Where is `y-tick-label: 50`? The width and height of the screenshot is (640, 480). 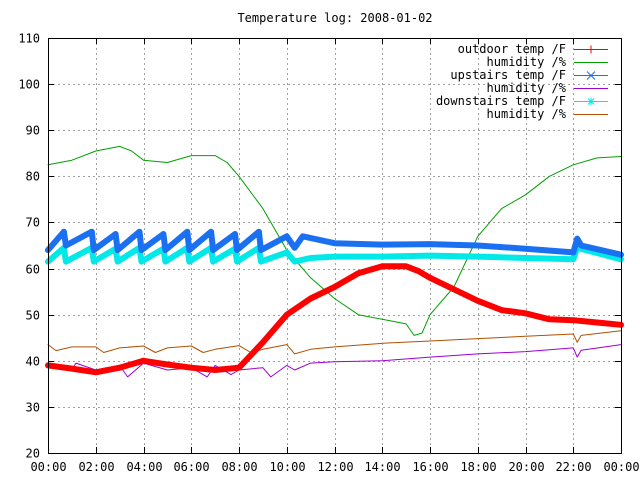 y-tick-label: 50 is located at coordinates (33, 316).